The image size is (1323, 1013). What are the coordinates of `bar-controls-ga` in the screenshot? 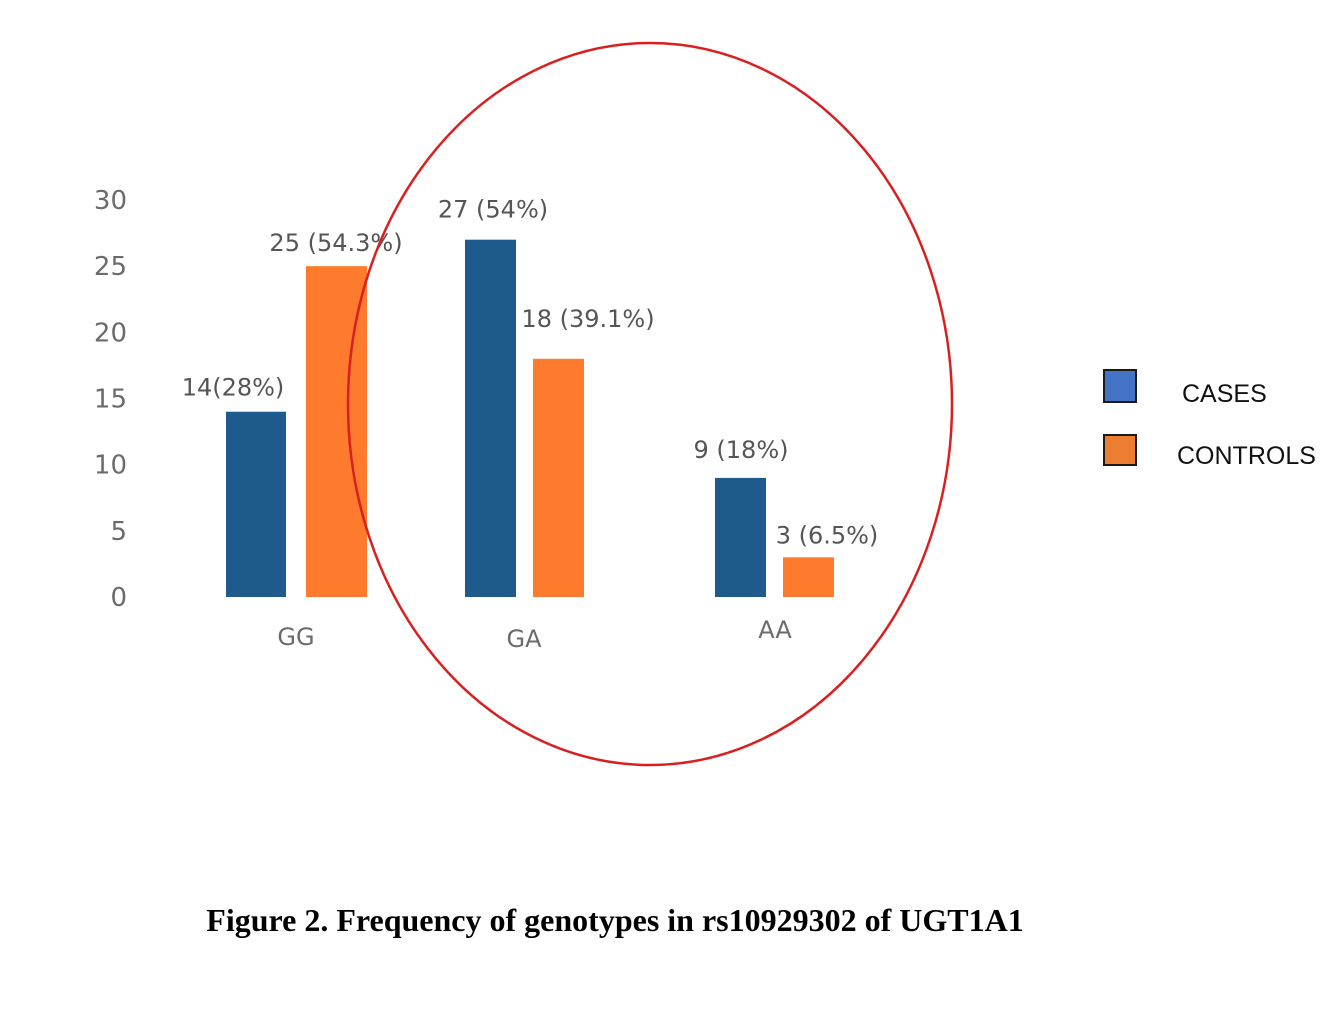 It's located at (558, 477).